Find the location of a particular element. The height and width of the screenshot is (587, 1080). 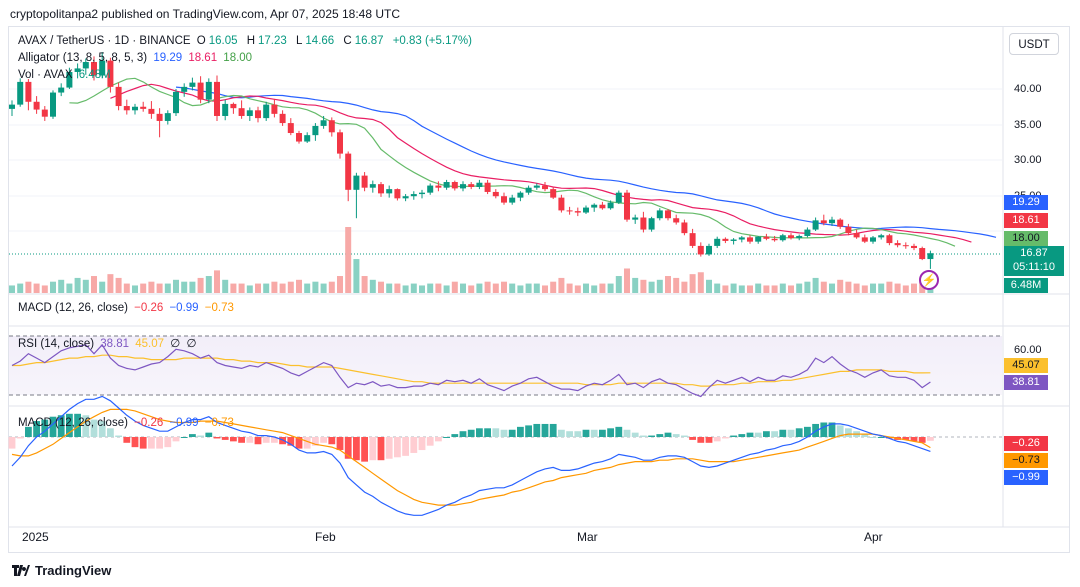

ohlc-high: H 17.23 is located at coordinates (266, 41).